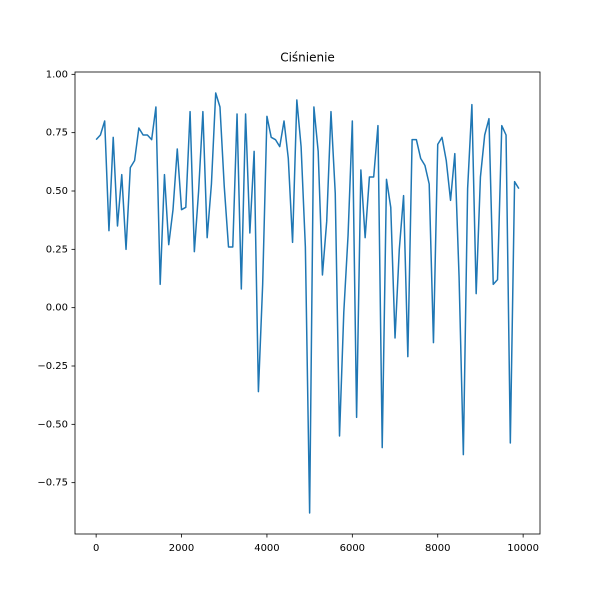 The image size is (600, 600). Describe the element at coordinates (181, 548) in the screenshot. I see `x-tick-label: 2000` at that location.